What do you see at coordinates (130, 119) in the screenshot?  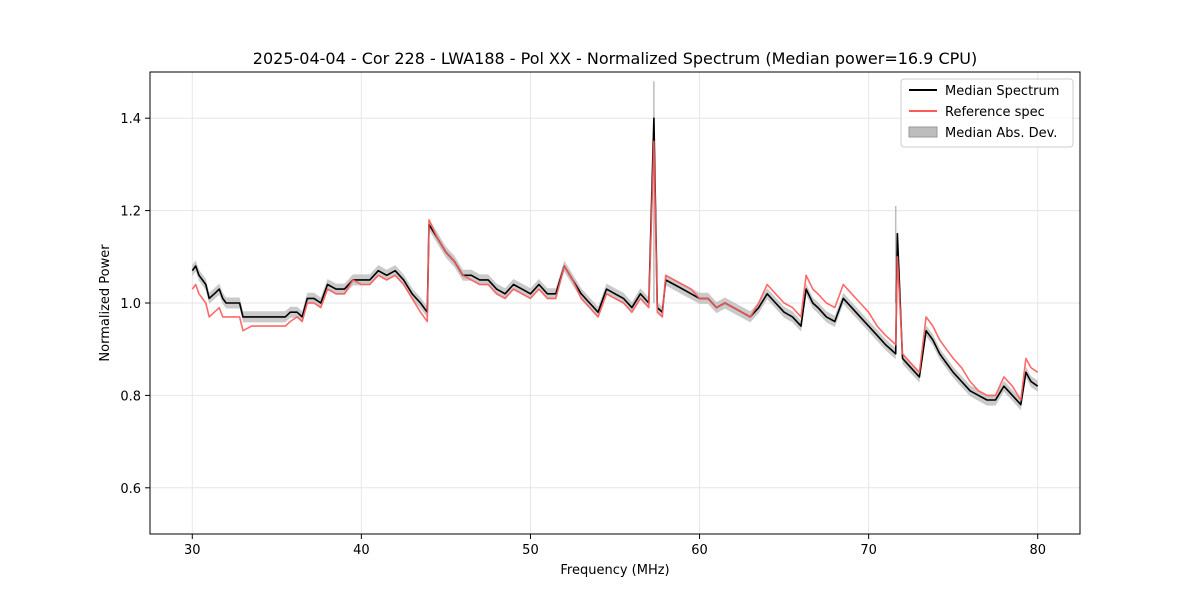 I see `y-tick-label: 1.4` at bounding box center [130, 119].